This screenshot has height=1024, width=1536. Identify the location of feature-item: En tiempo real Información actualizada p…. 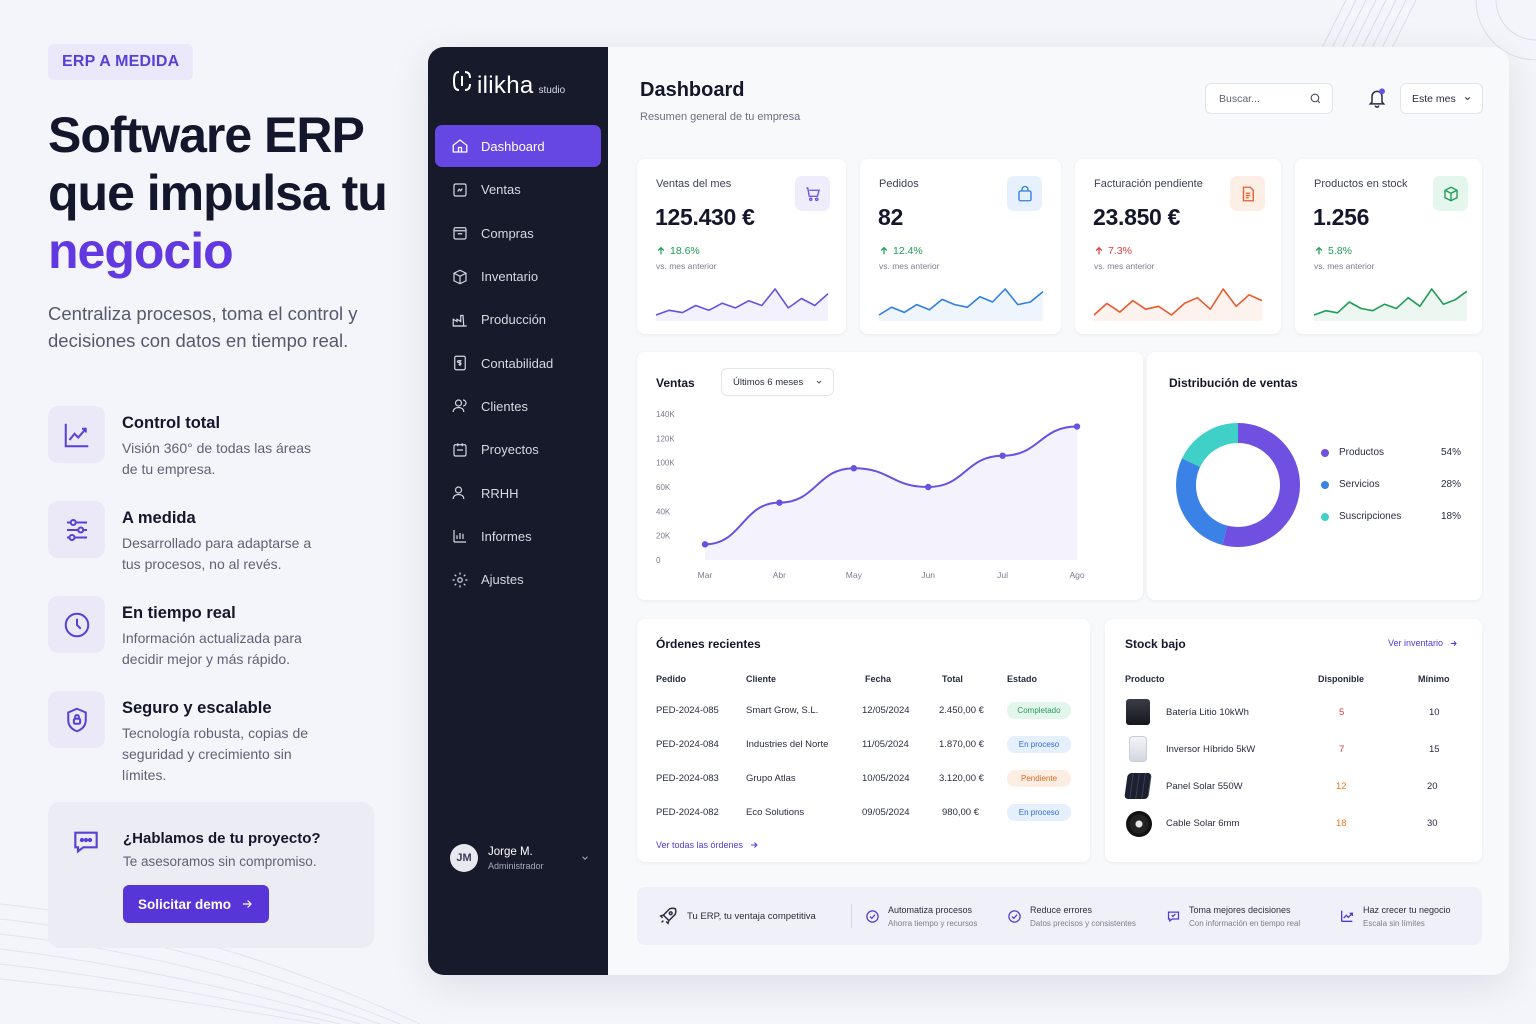
(218, 643).